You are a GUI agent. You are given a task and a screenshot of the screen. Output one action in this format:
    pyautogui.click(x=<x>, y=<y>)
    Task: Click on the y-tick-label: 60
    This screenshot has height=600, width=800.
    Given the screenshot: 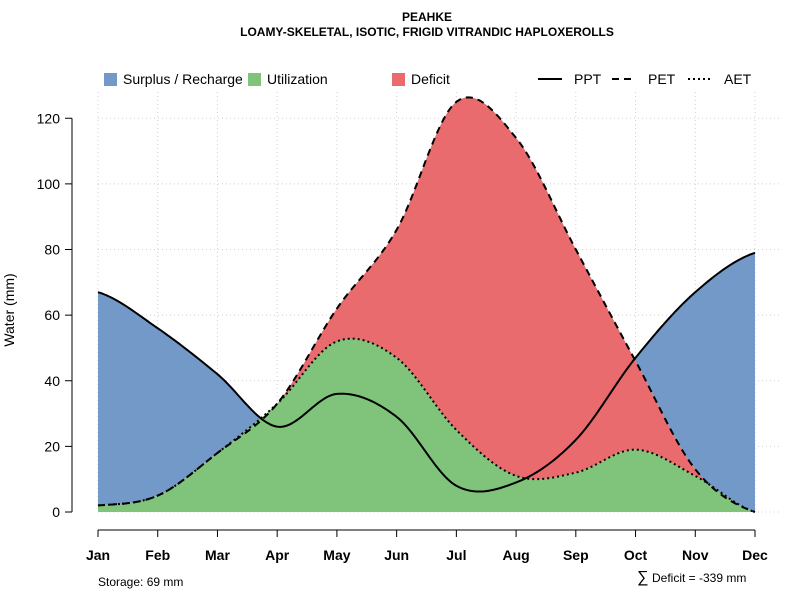 What is the action you would take?
    pyautogui.click(x=52, y=315)
    